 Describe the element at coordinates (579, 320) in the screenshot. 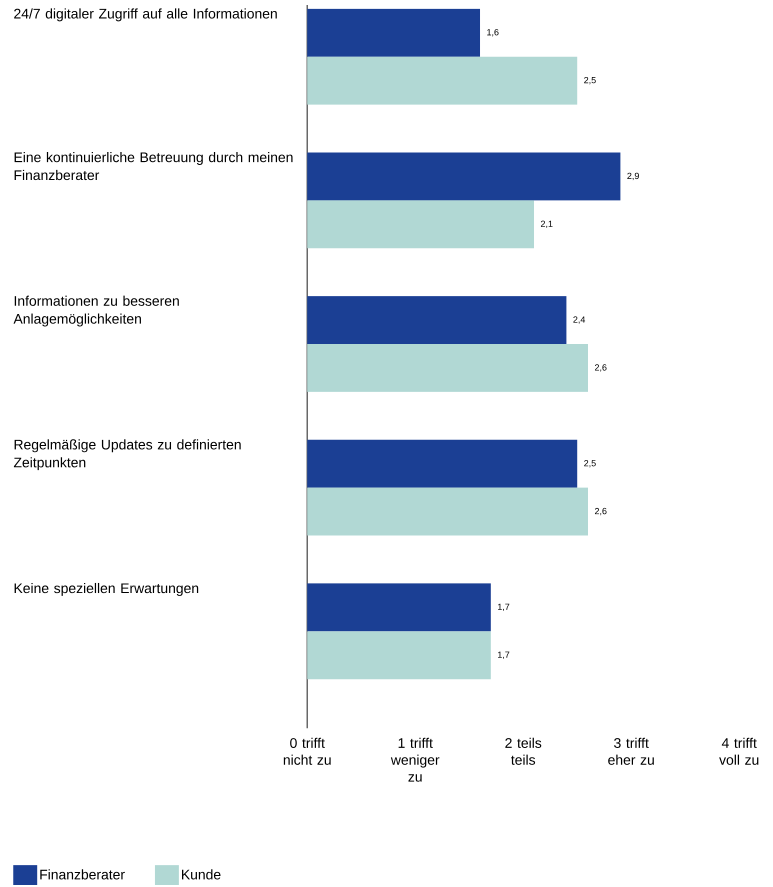

I see `data-label: 2,4` at that location.